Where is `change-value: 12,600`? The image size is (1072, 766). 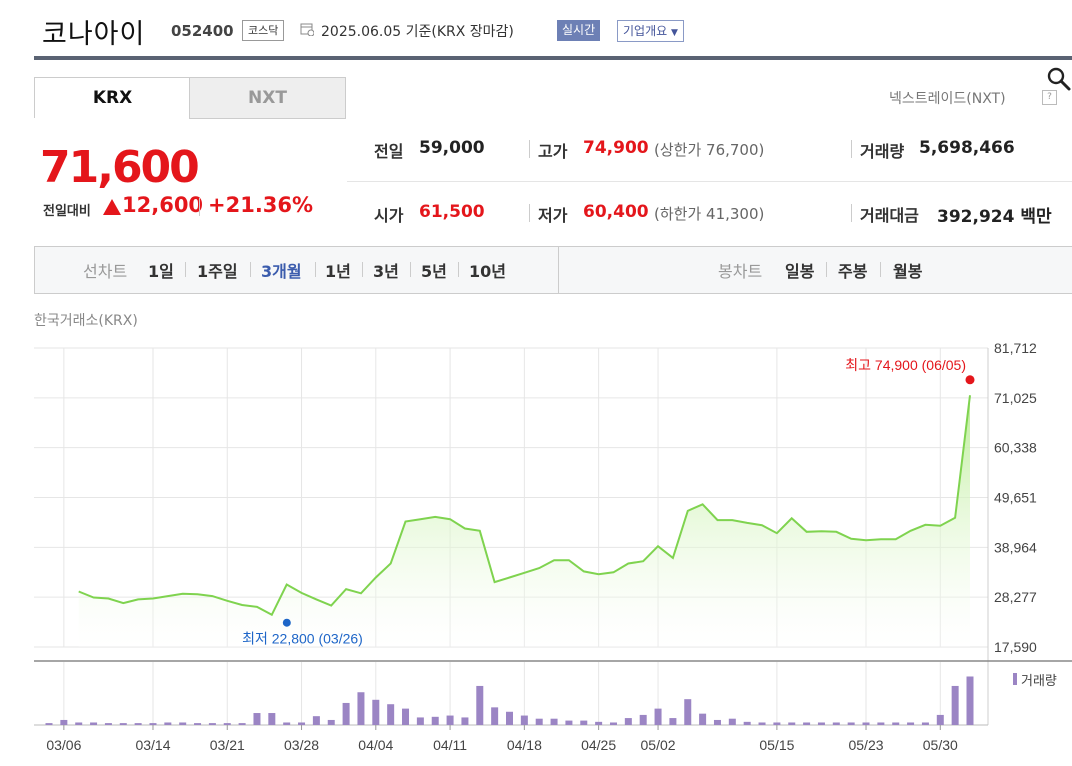
change-value: 12,600 is located at coordinates (163, 205).